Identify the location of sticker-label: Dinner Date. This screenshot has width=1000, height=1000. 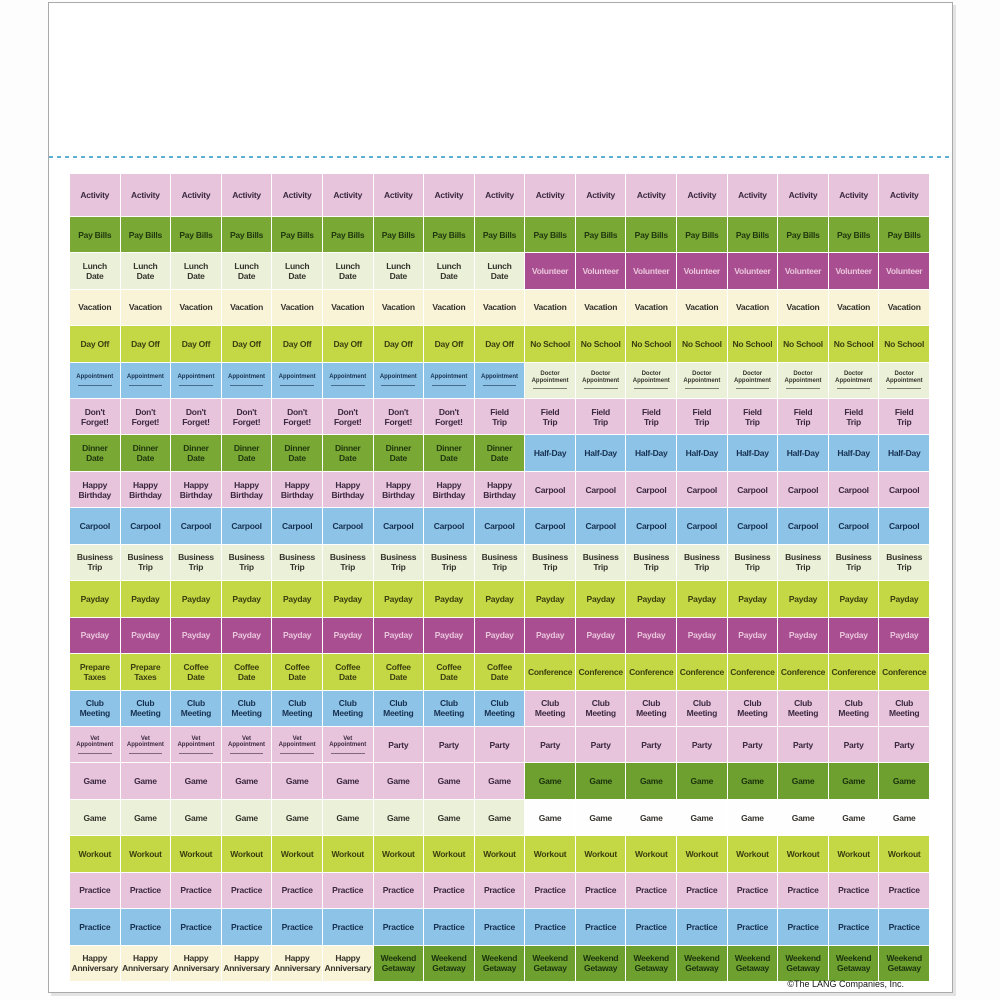
(499, 453).